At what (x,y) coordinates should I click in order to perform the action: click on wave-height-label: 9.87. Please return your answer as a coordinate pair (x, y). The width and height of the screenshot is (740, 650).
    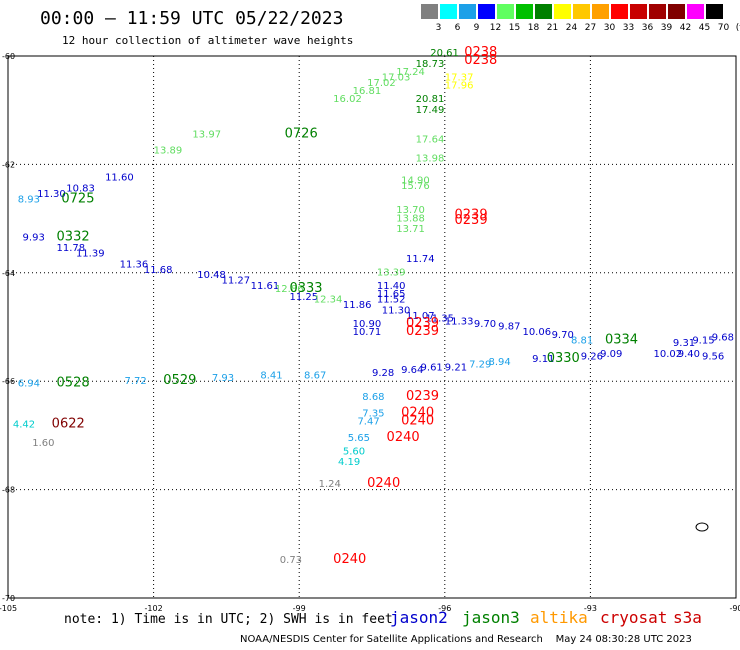
    Looking at the image, I should click on (509, 327).